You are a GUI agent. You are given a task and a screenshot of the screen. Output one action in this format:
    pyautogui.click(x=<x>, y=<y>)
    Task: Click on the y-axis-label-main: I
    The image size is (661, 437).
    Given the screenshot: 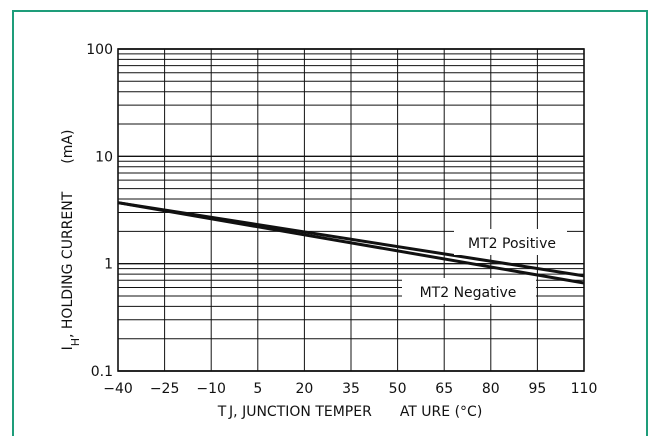 What is the action you would take?
    pyautogui.click(x=68, y=348)
    